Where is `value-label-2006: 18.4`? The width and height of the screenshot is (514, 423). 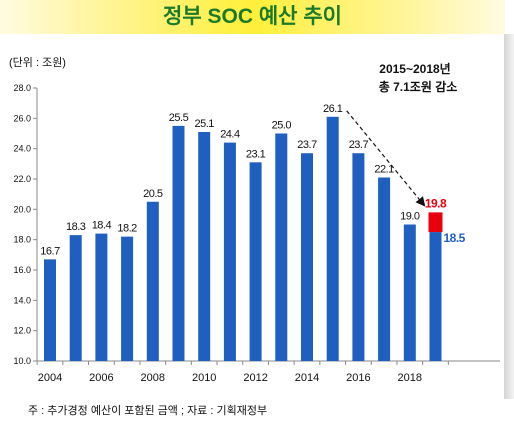 value-label-2006: 18.4 is located at coordinates (102, 226).